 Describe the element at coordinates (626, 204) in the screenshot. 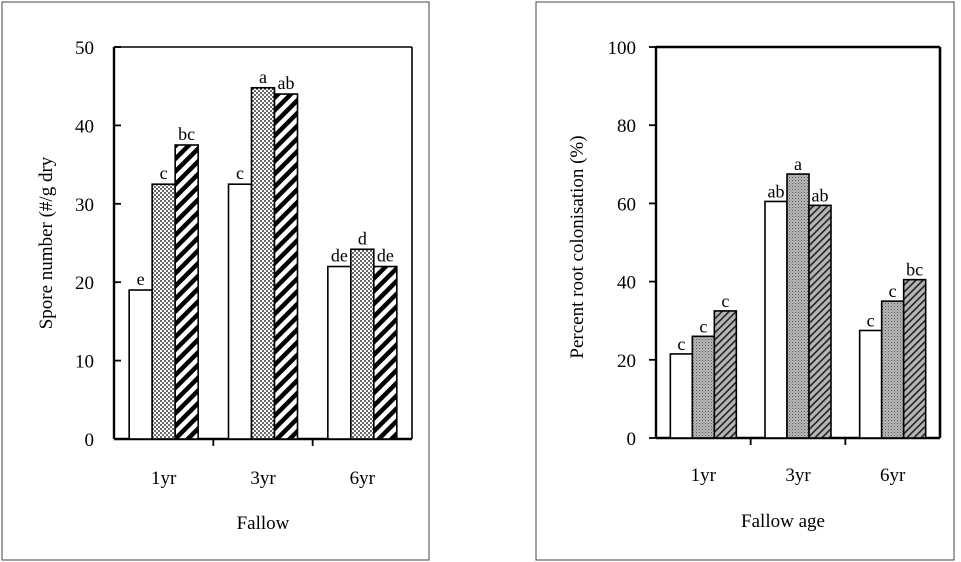

I see `y-tick-label: 60` at that location.